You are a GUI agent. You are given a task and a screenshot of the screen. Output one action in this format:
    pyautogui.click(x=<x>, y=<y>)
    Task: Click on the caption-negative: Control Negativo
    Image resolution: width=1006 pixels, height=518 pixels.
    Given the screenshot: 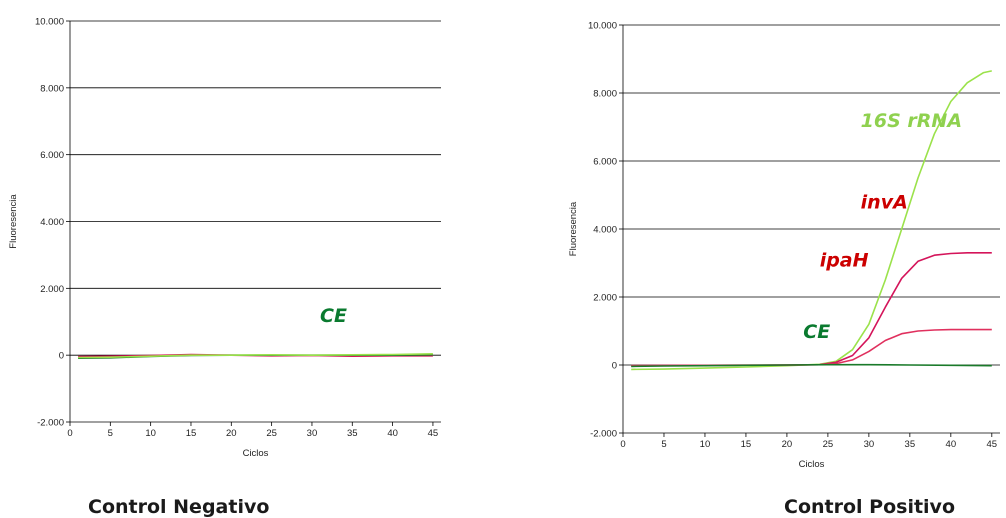 What is the action you would take?
    pyautogui.click(x=179, y=507)
    